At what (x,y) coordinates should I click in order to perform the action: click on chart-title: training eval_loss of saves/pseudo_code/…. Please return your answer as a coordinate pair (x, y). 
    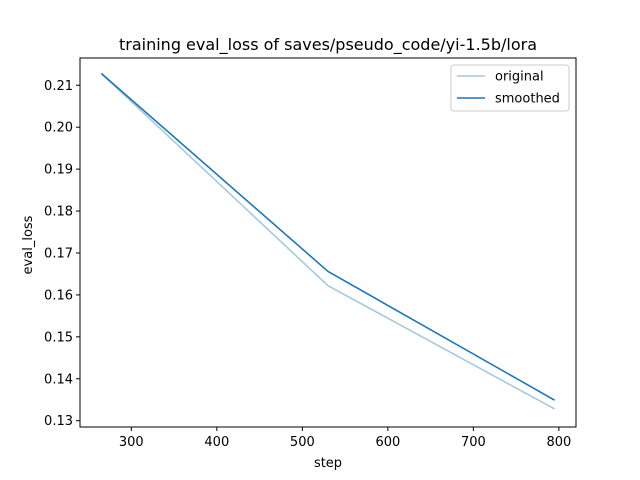
    Looking at the image, I should click on (328, 45).